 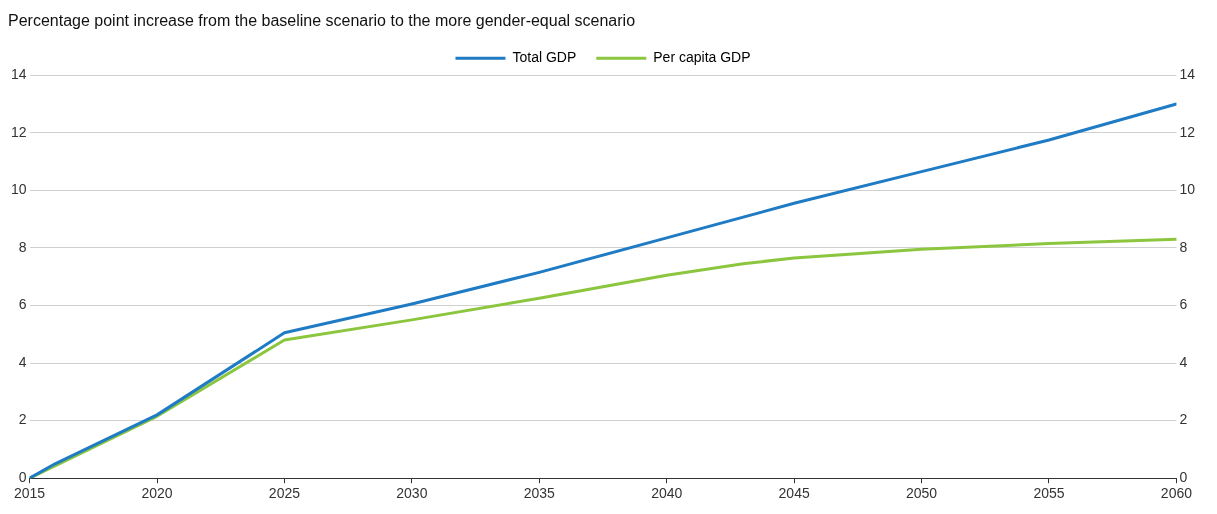 I want to click on x-tick-label: 2055, so click(x=1049, y=493).